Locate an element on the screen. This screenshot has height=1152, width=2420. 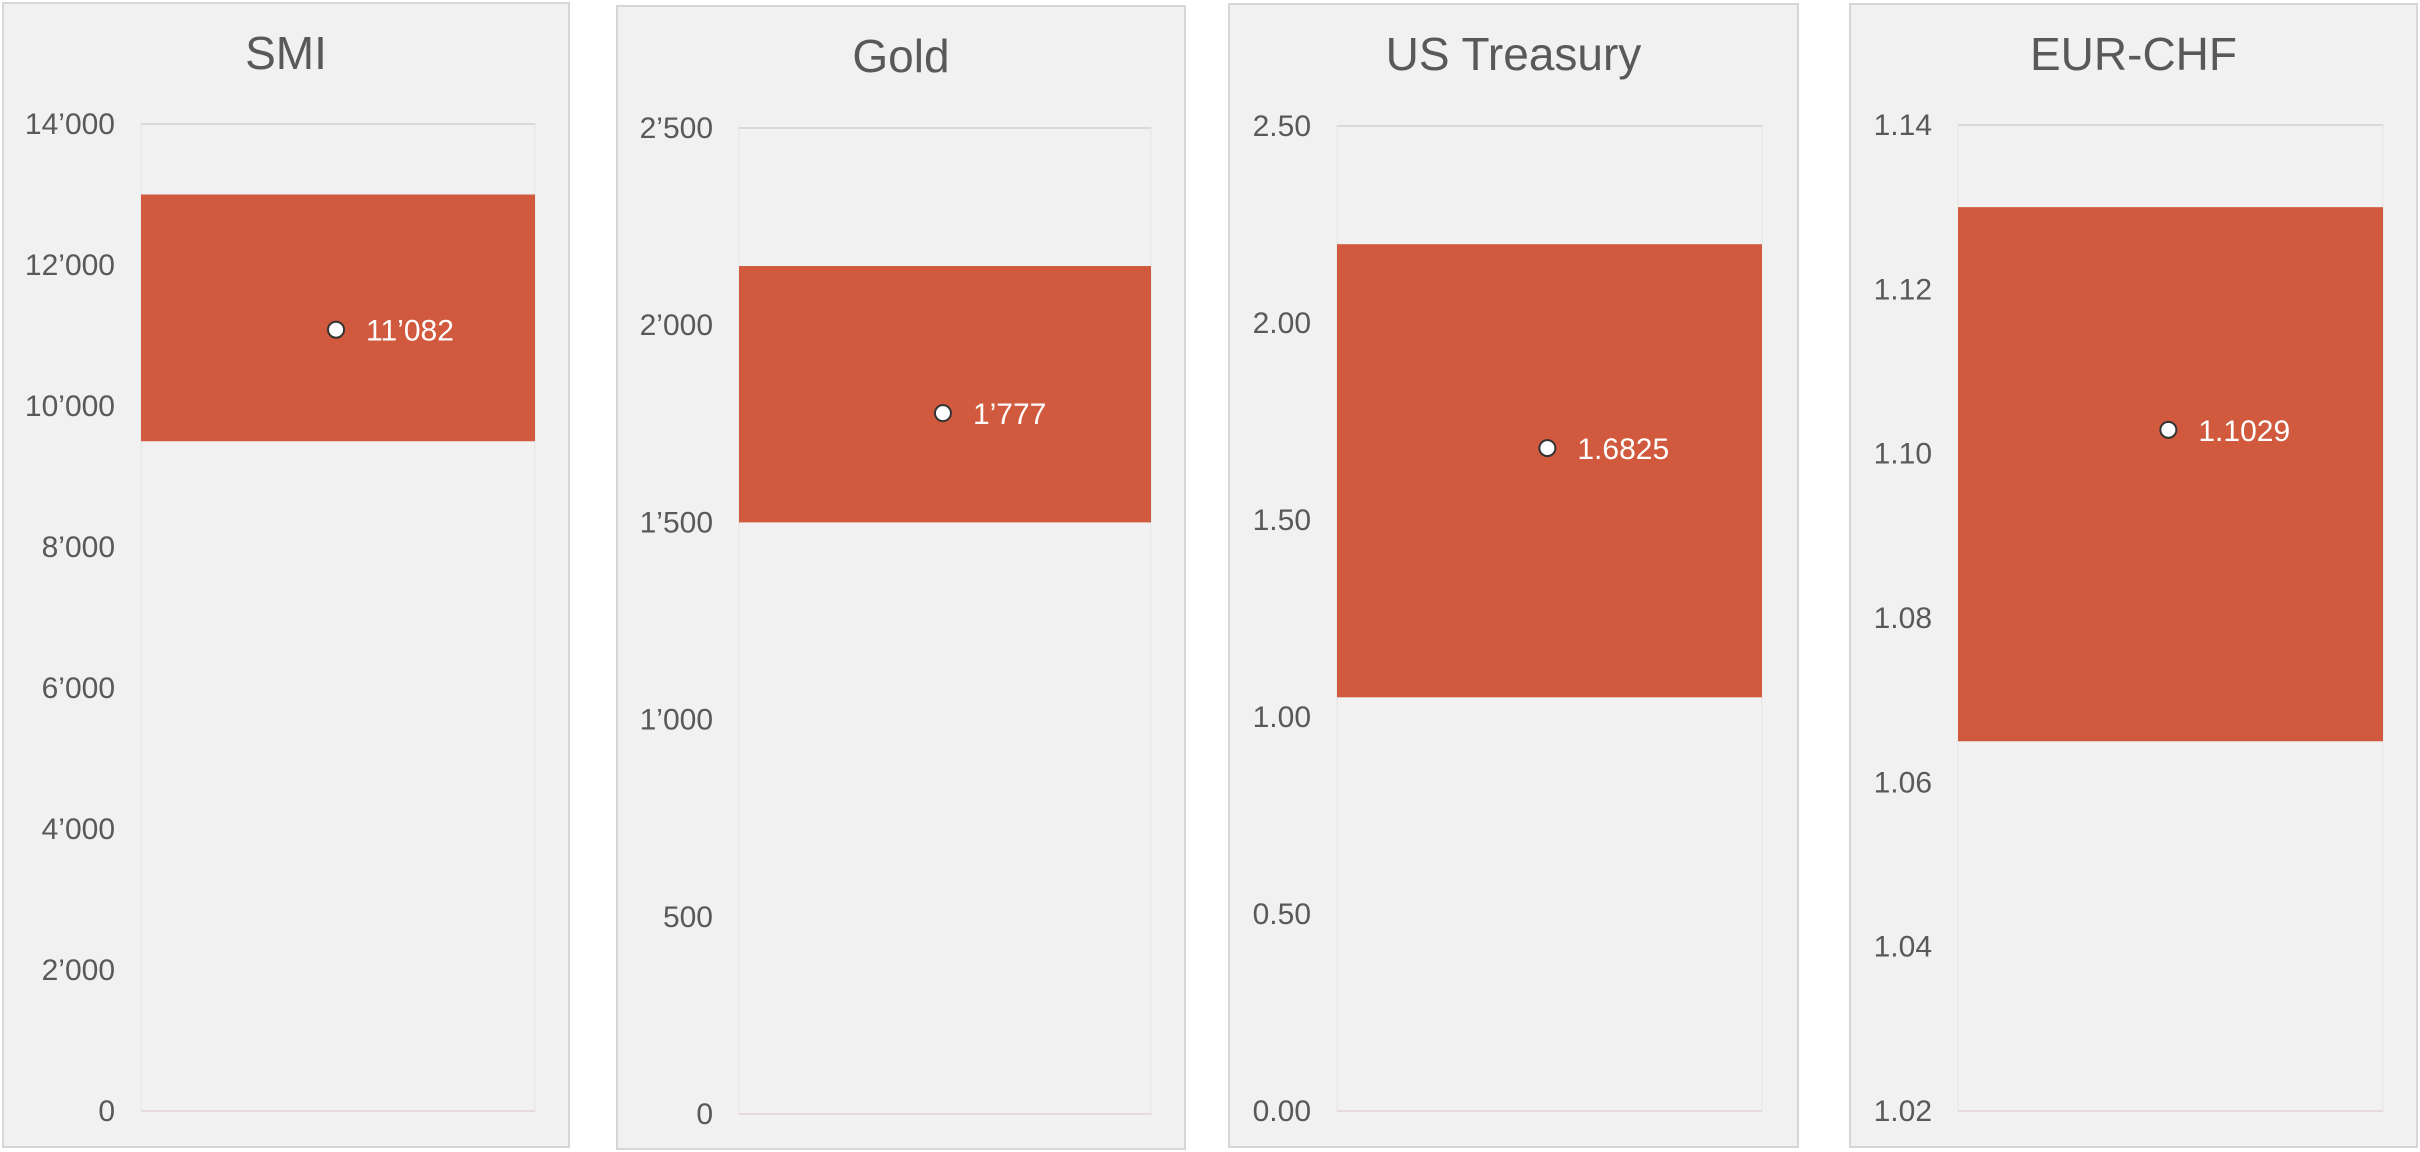
y-tick-label: 2.00 is located at coordinates (1282, 323).